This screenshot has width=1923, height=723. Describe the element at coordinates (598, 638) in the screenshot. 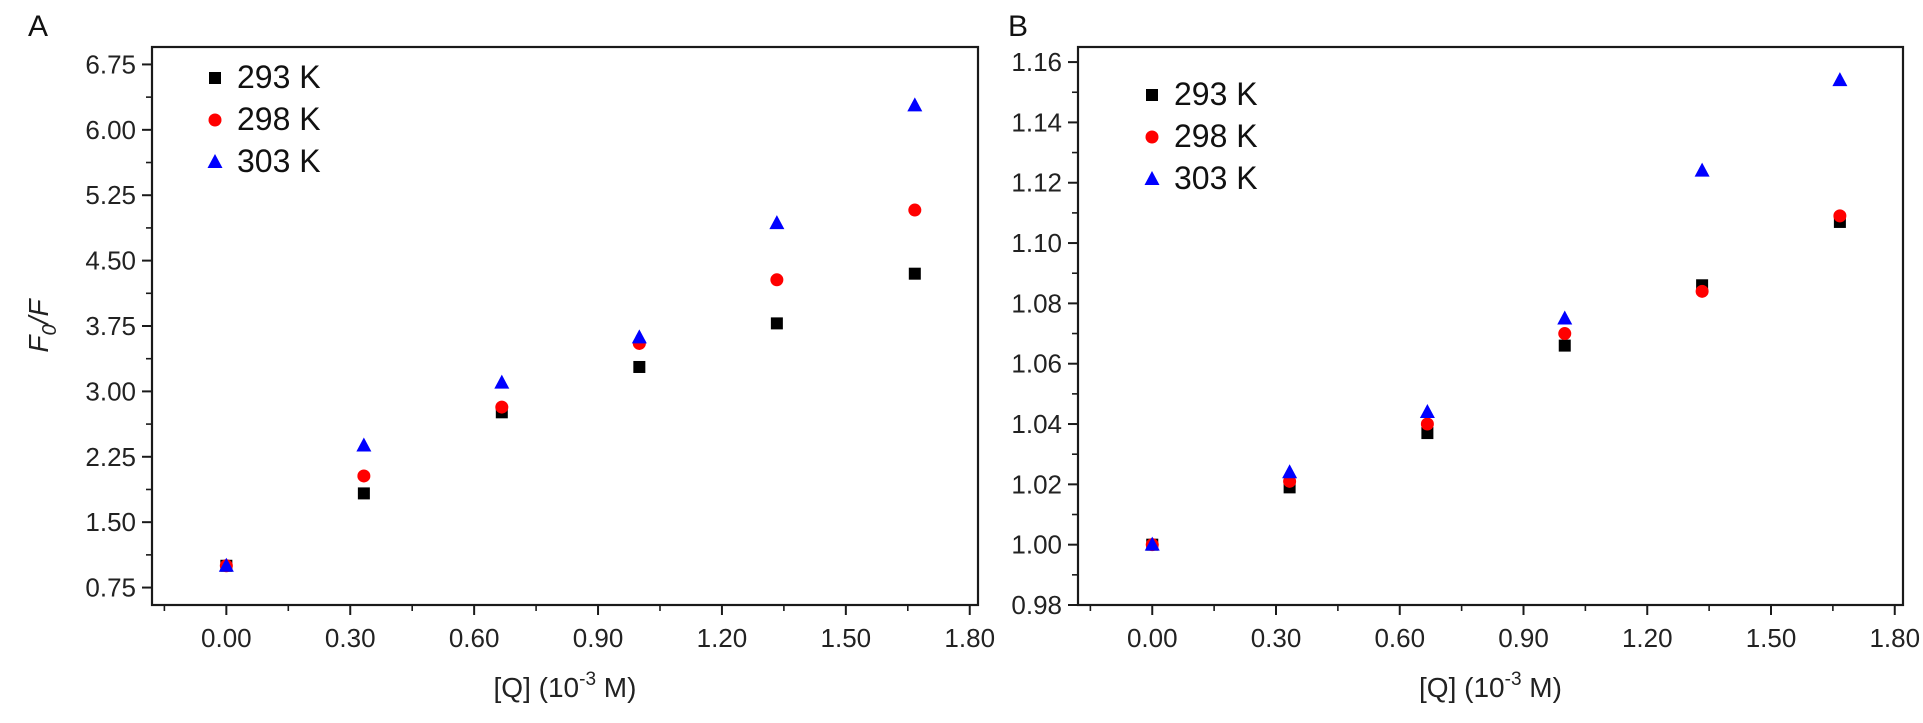

I see `chart-a-x-tick-label: 0.90` at that location.